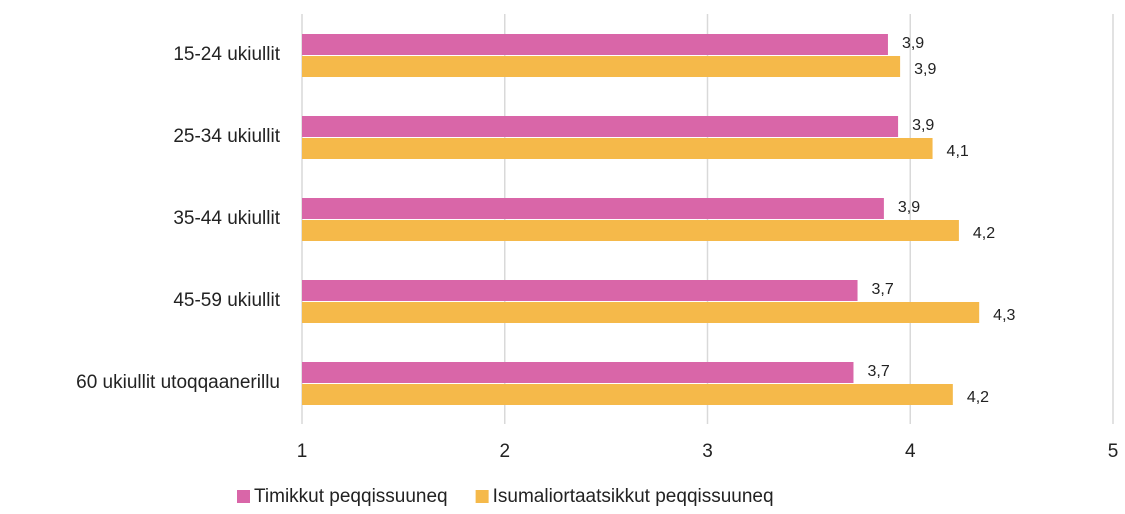 The width and height of the screenshot is (1125, 514). Describe the element at coordinates (226, 300) in the screenshot. I see `y-tick-label: 45-59 ukiullit` at that location.